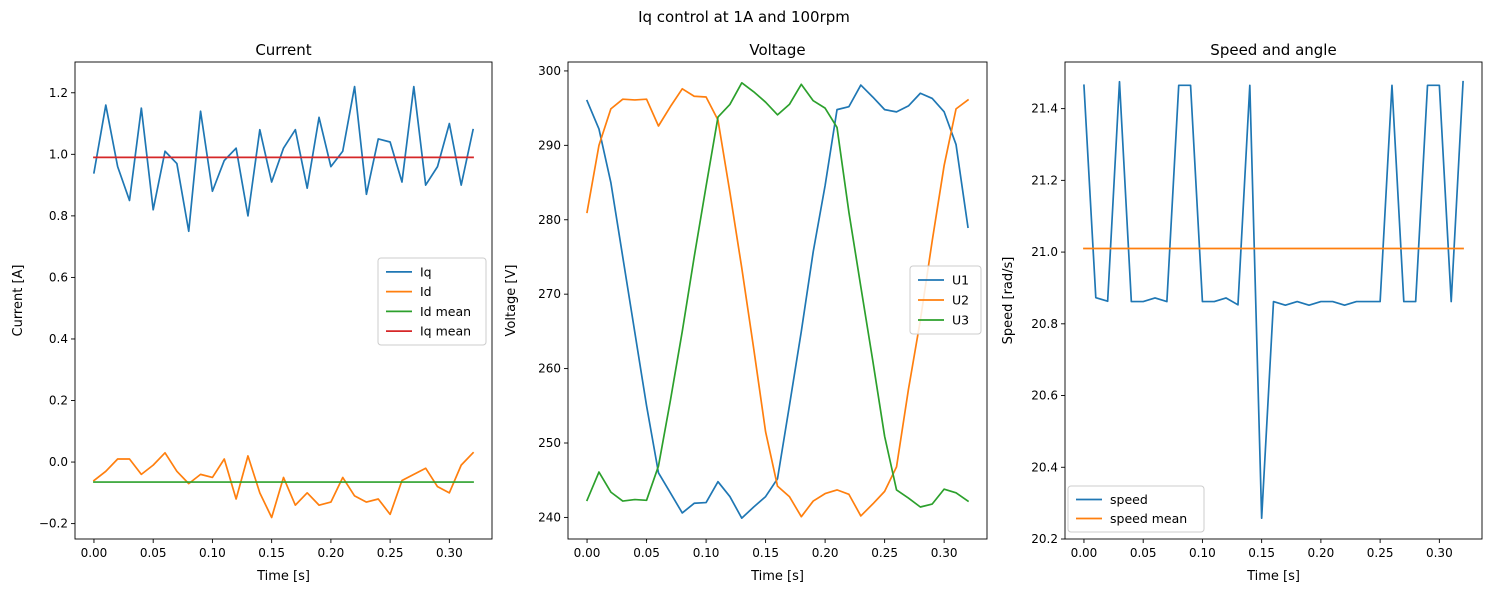 This screenshot has width=1489, height=592. What do you see at coordinates (58, 462) in the screenshot?
I see `y-tick-label: 0.0` at bounding box center [58, 462].